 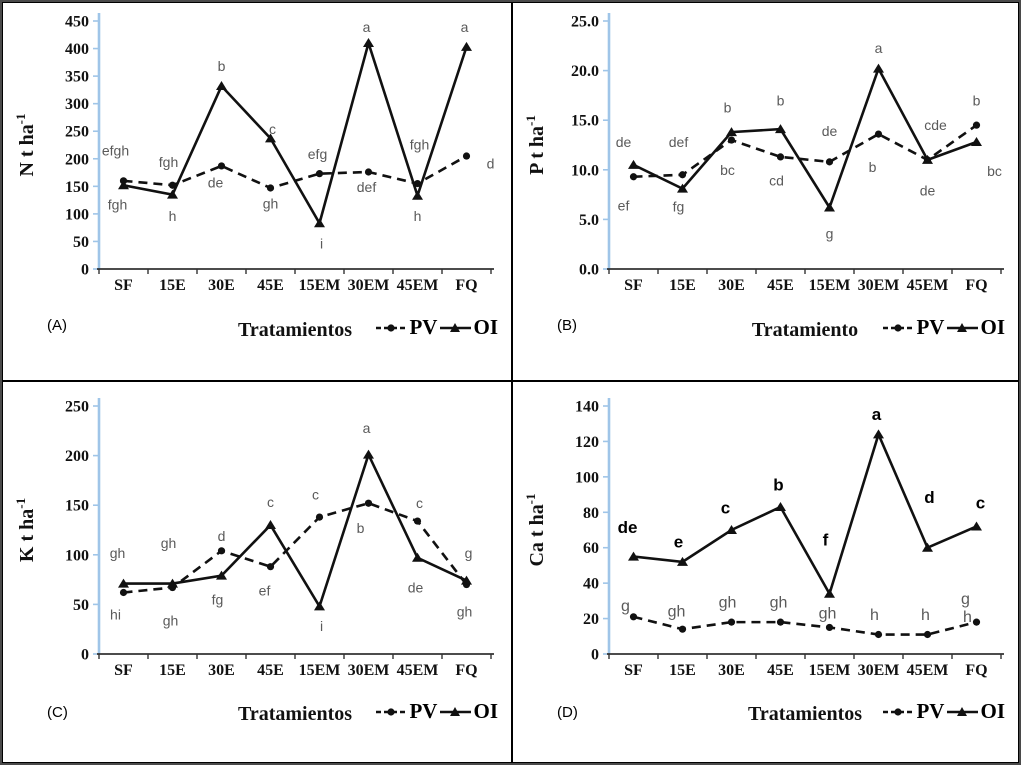 What do you see at coordinates (587, 407) in the screenshot?
I see `y-tick-label: 140` at bounding box center [587, 407].